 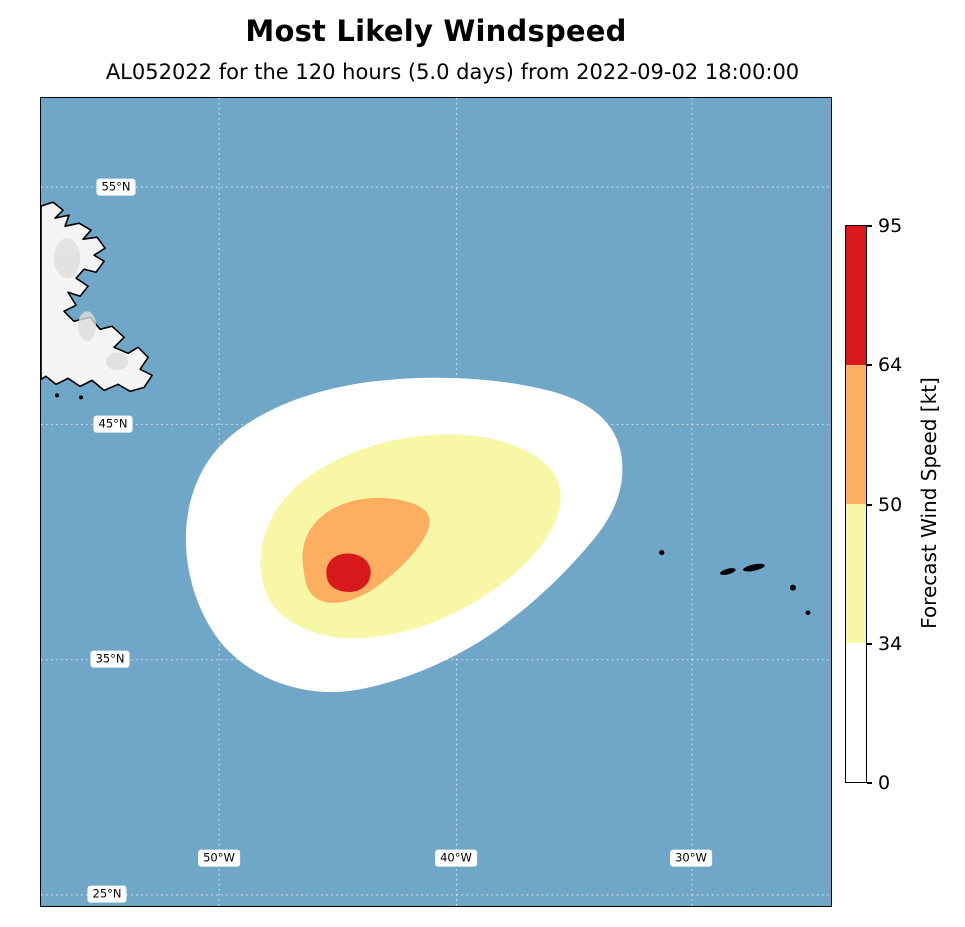 What do you see at coordinates (890, 365) in the screenshot?
I see `colorbar-tick-label-64: 64` at bounding box center [890, 365].